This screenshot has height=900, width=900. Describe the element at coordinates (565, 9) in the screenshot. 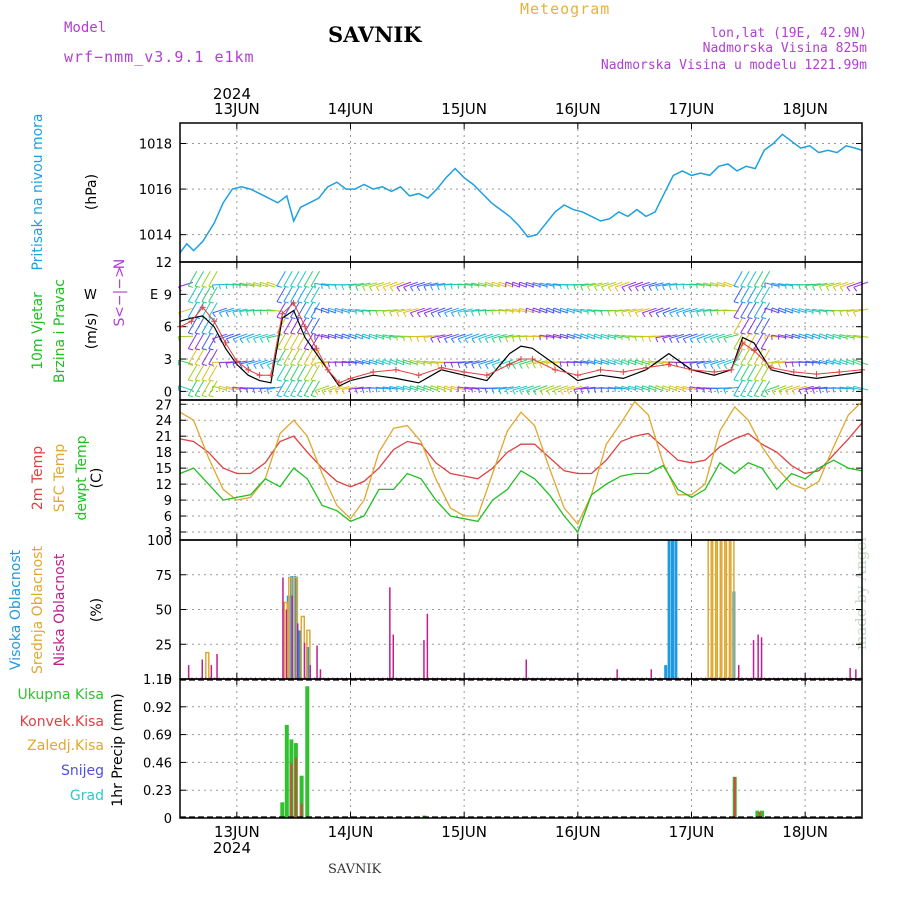

I see `meteogram-label: Meteogram` at that location.